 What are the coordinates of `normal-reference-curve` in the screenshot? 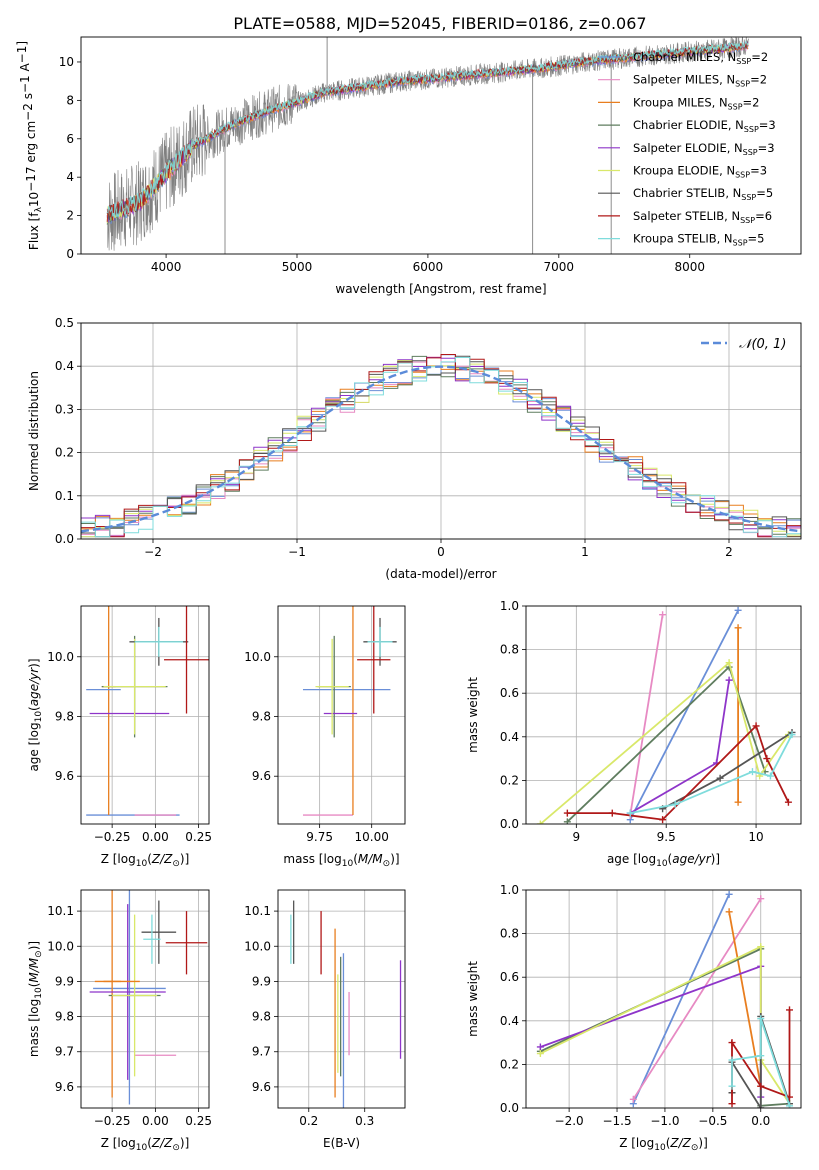 It's located at (440, 449).